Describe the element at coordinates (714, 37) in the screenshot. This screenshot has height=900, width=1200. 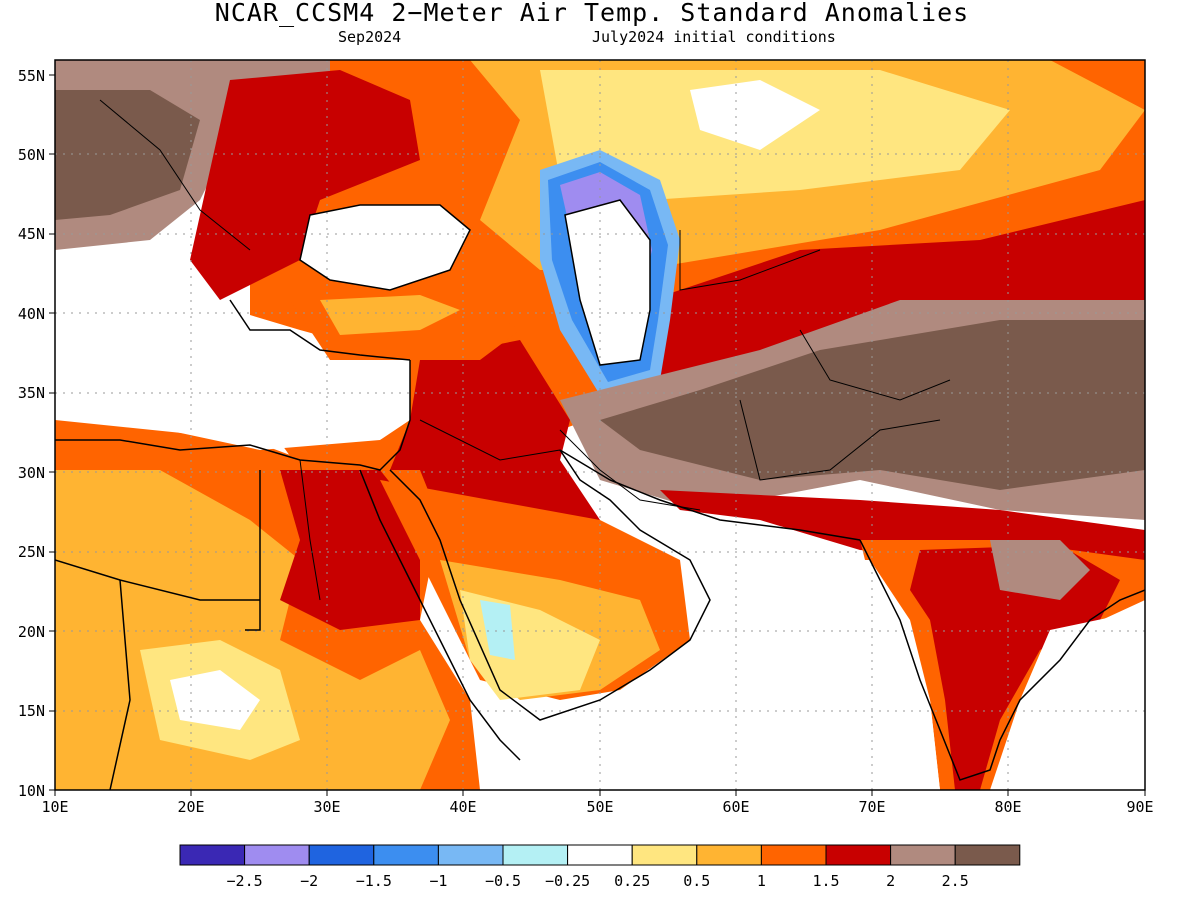
I see `initial-conditions: July2024 initial conditions` at that location.